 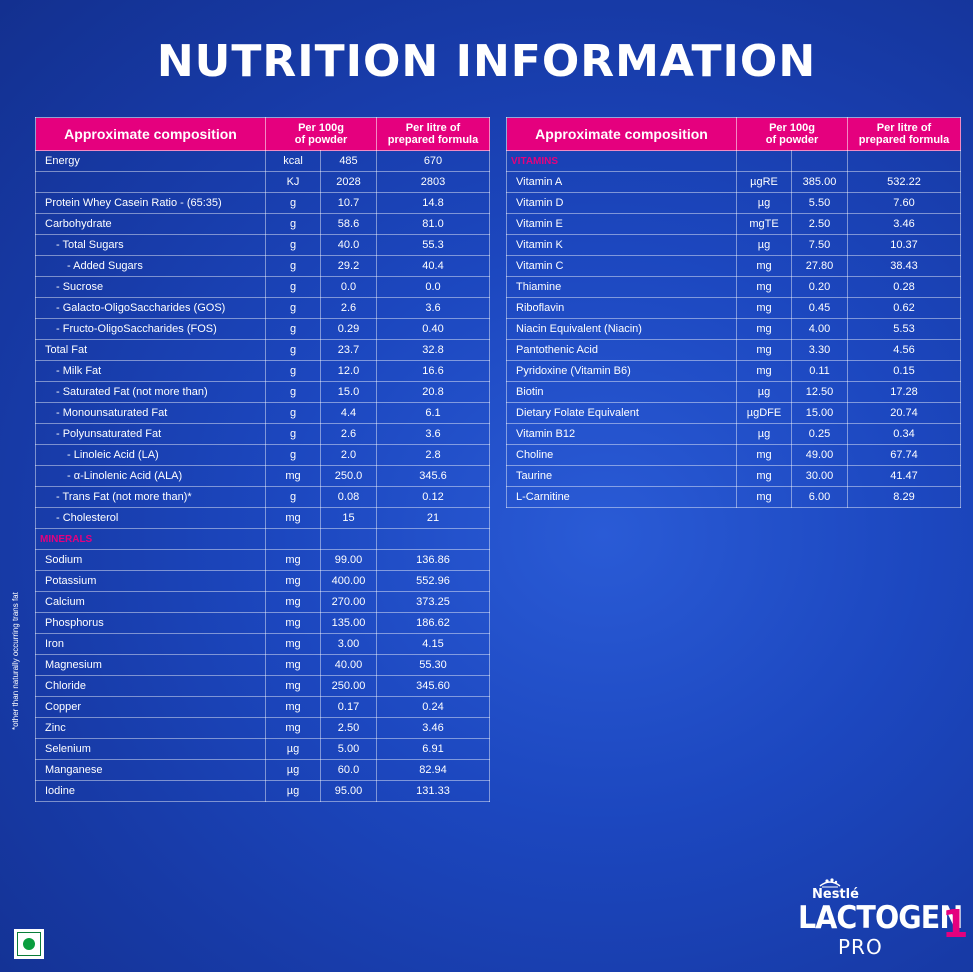 What do you see at coordinates (764, 245) in the screenshot?
I see `nutrient-unit: µg` at bounding box center [764, 245].